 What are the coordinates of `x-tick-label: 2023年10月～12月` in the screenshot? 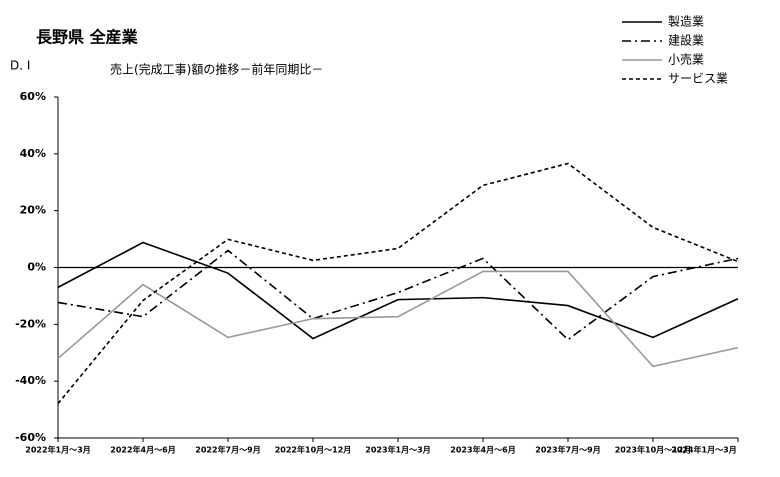 It's located at (653, 450).